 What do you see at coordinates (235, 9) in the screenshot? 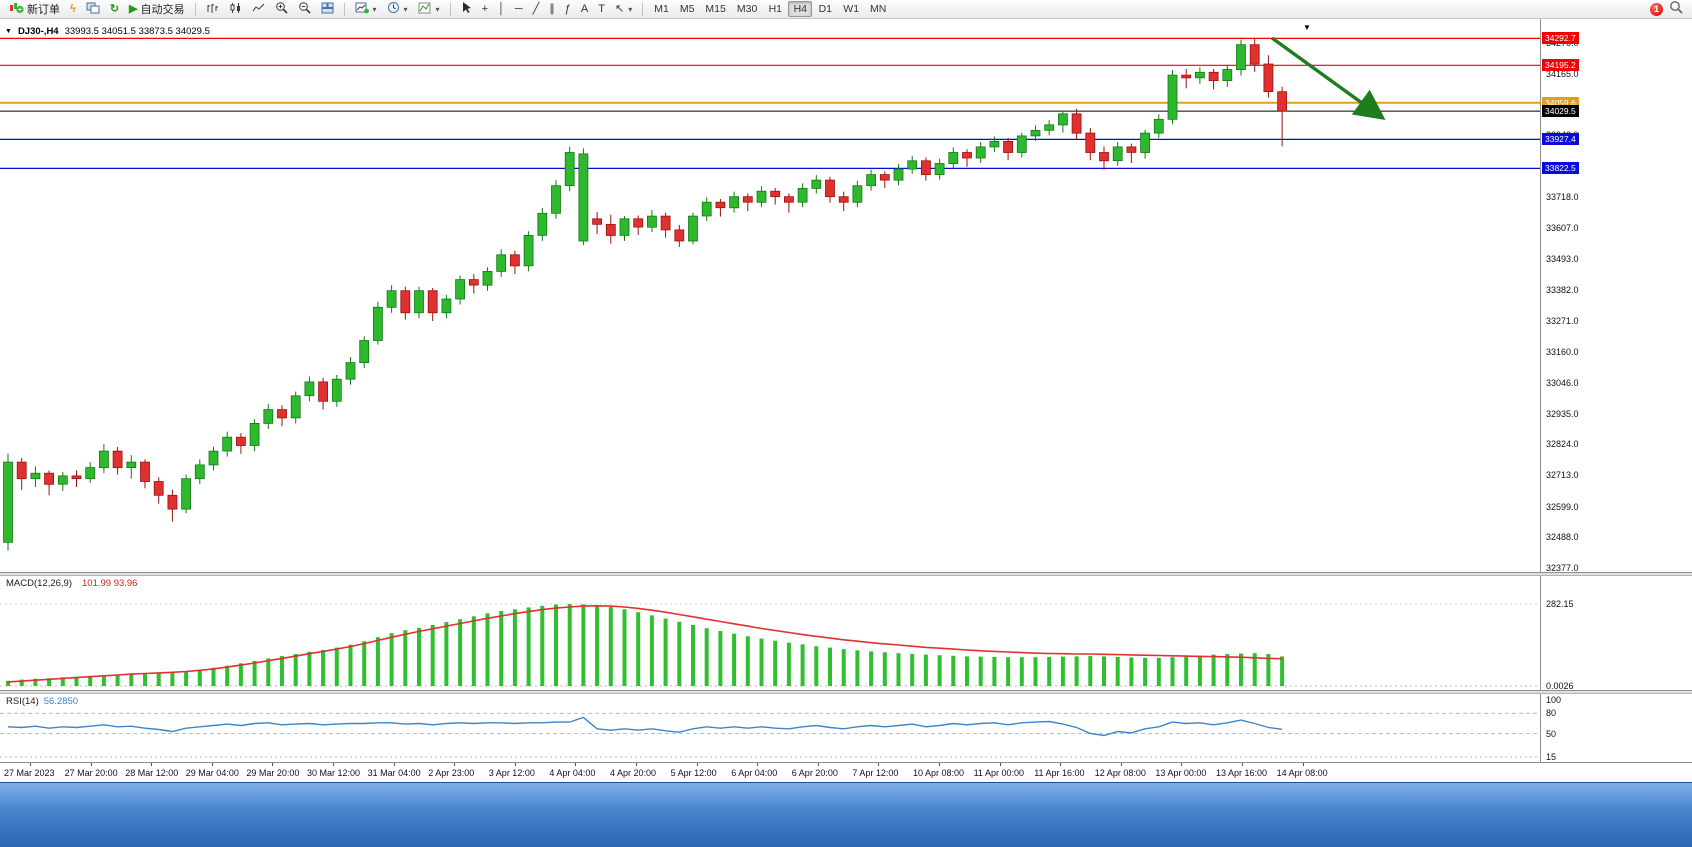
I see `candlestick-chart-button` at bounding box center [235, 9].